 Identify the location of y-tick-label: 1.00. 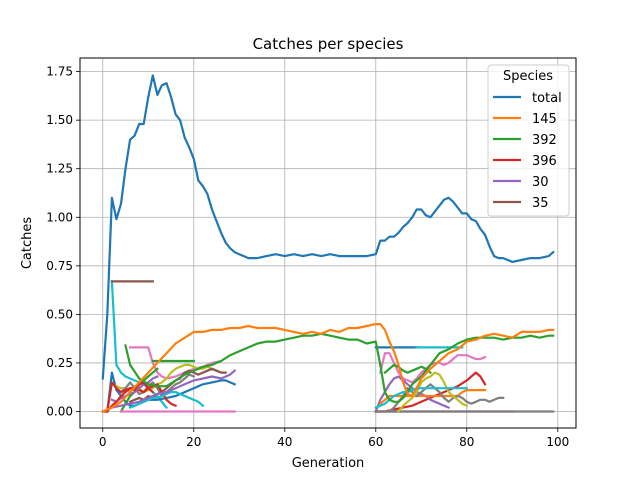
(59, 217).